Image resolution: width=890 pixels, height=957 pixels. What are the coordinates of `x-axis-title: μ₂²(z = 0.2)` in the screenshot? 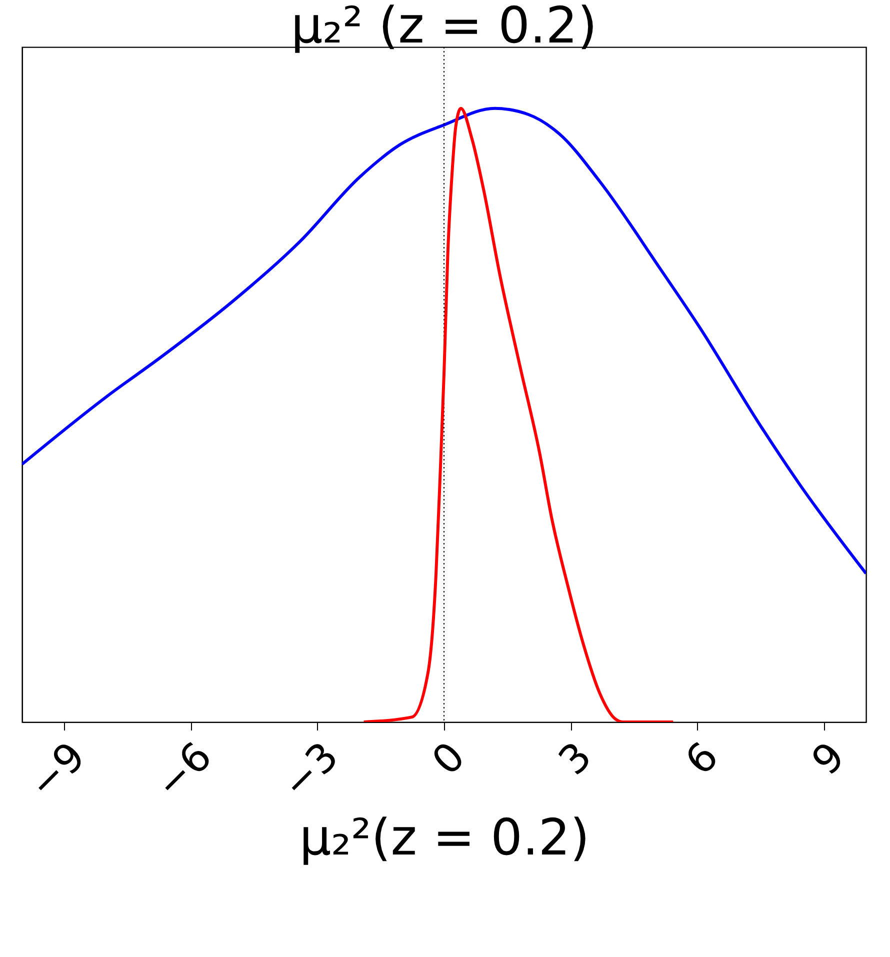 It's located at (444, 837).